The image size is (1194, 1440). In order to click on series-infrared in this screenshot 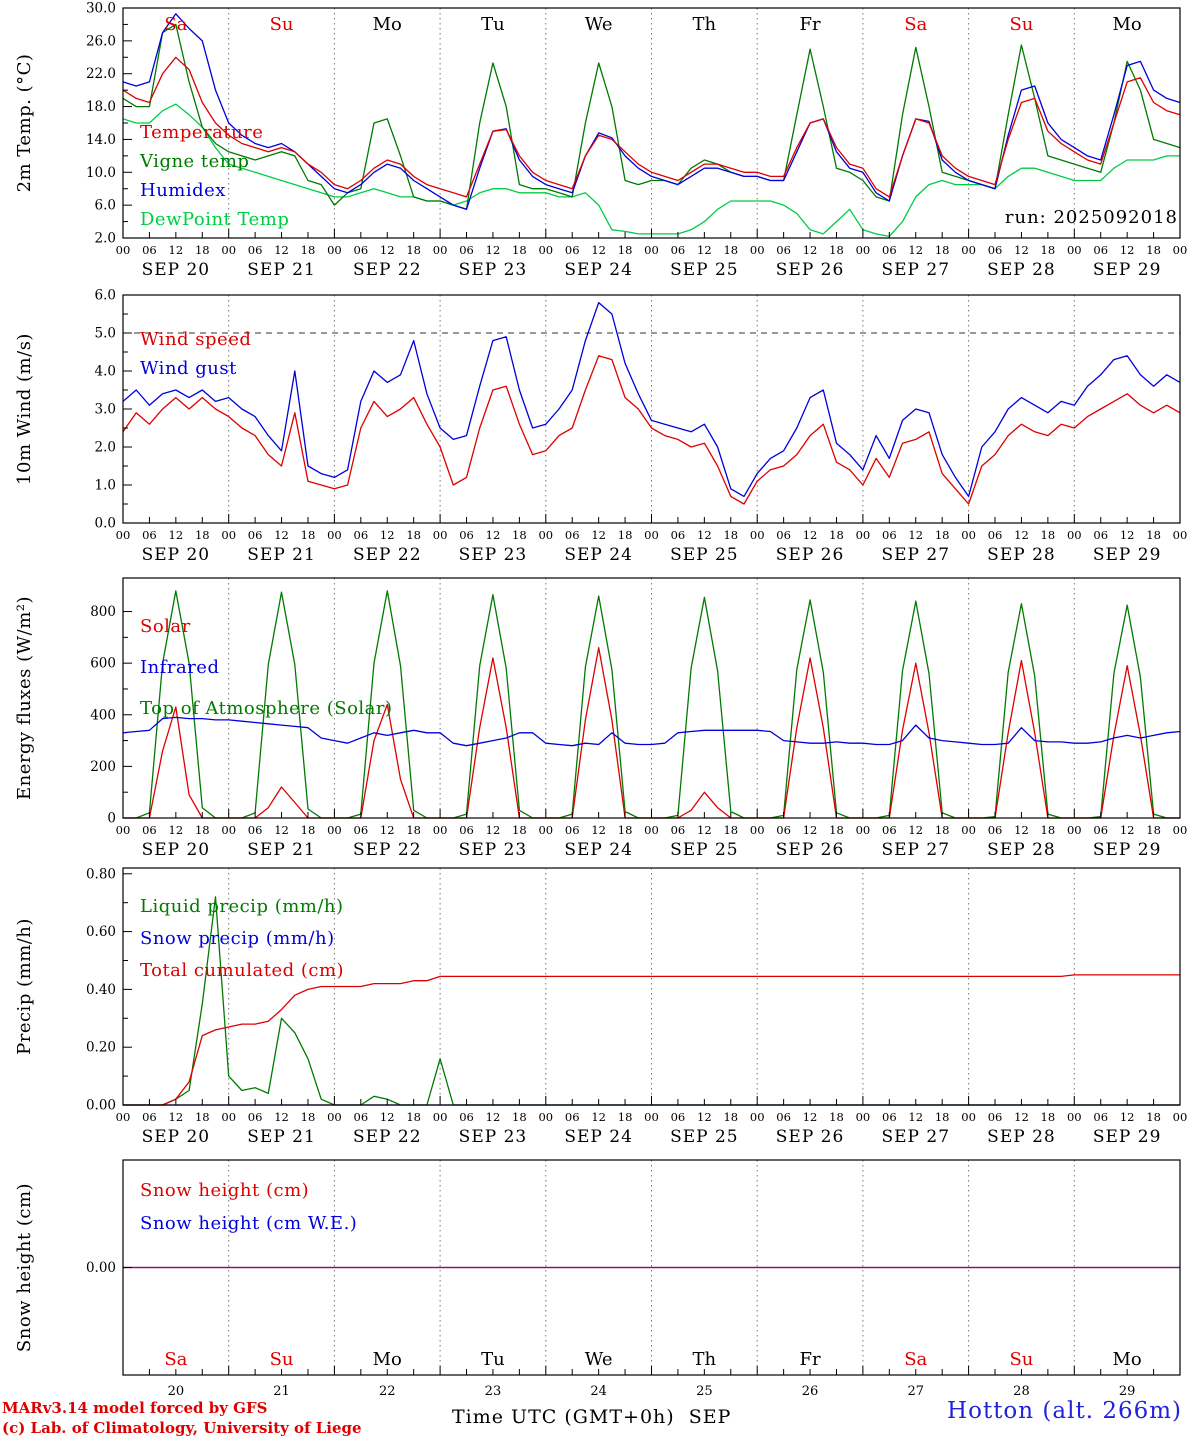, I will do `click(651, 731)`.